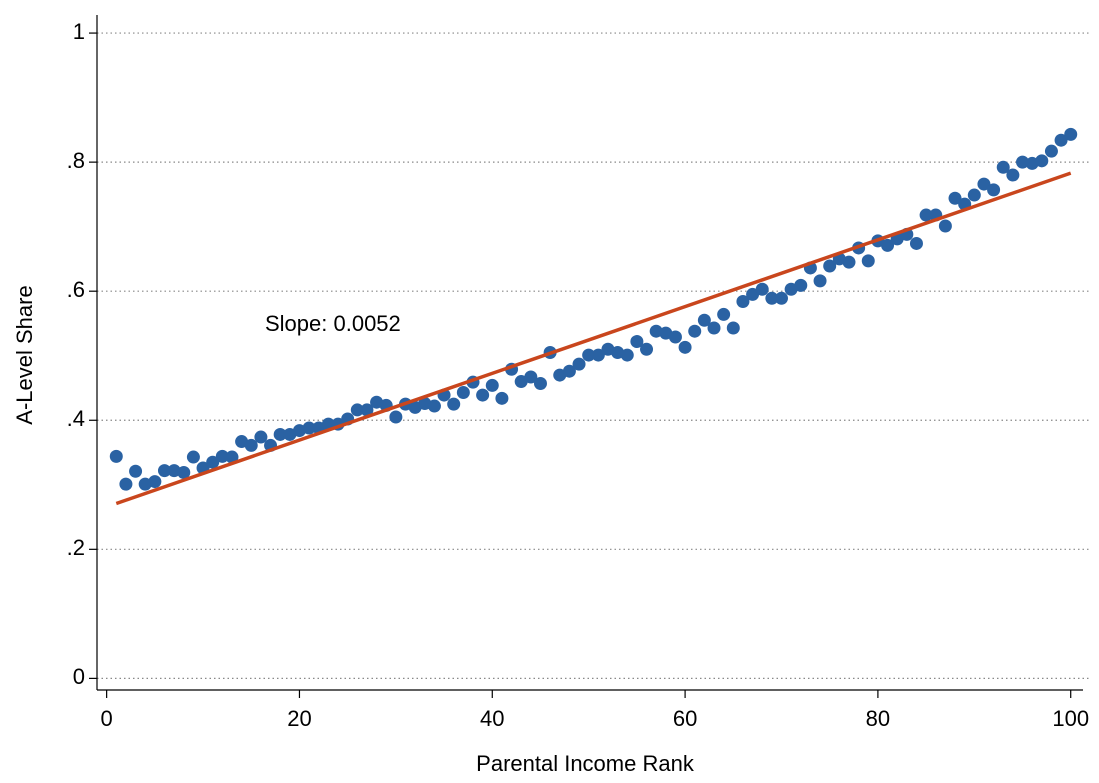  Describe the element at coordinates (333, 323) in the screenshot. I see `annotation: Slope: 0.0052` at that location.